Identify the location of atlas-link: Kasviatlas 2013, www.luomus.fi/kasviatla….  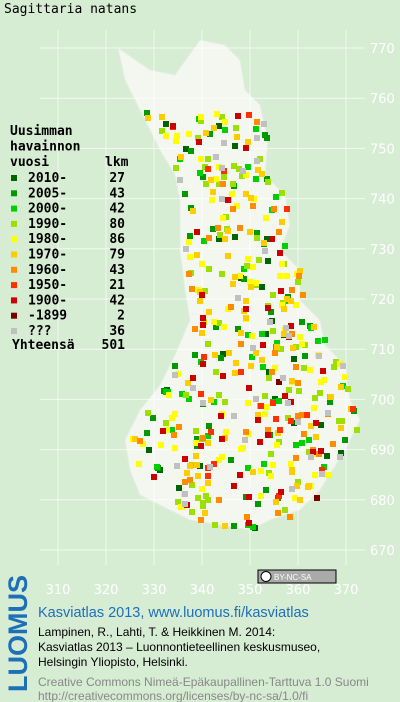
(173, 613).